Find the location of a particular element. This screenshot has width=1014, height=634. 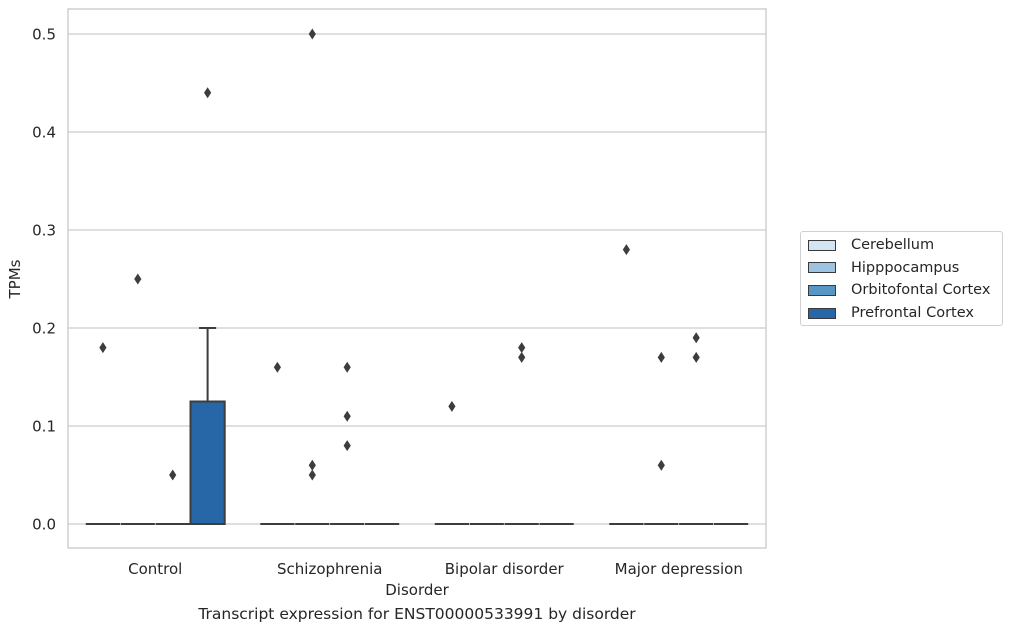

y-tick-label: 0.1 is located at coordinates (44, 427).